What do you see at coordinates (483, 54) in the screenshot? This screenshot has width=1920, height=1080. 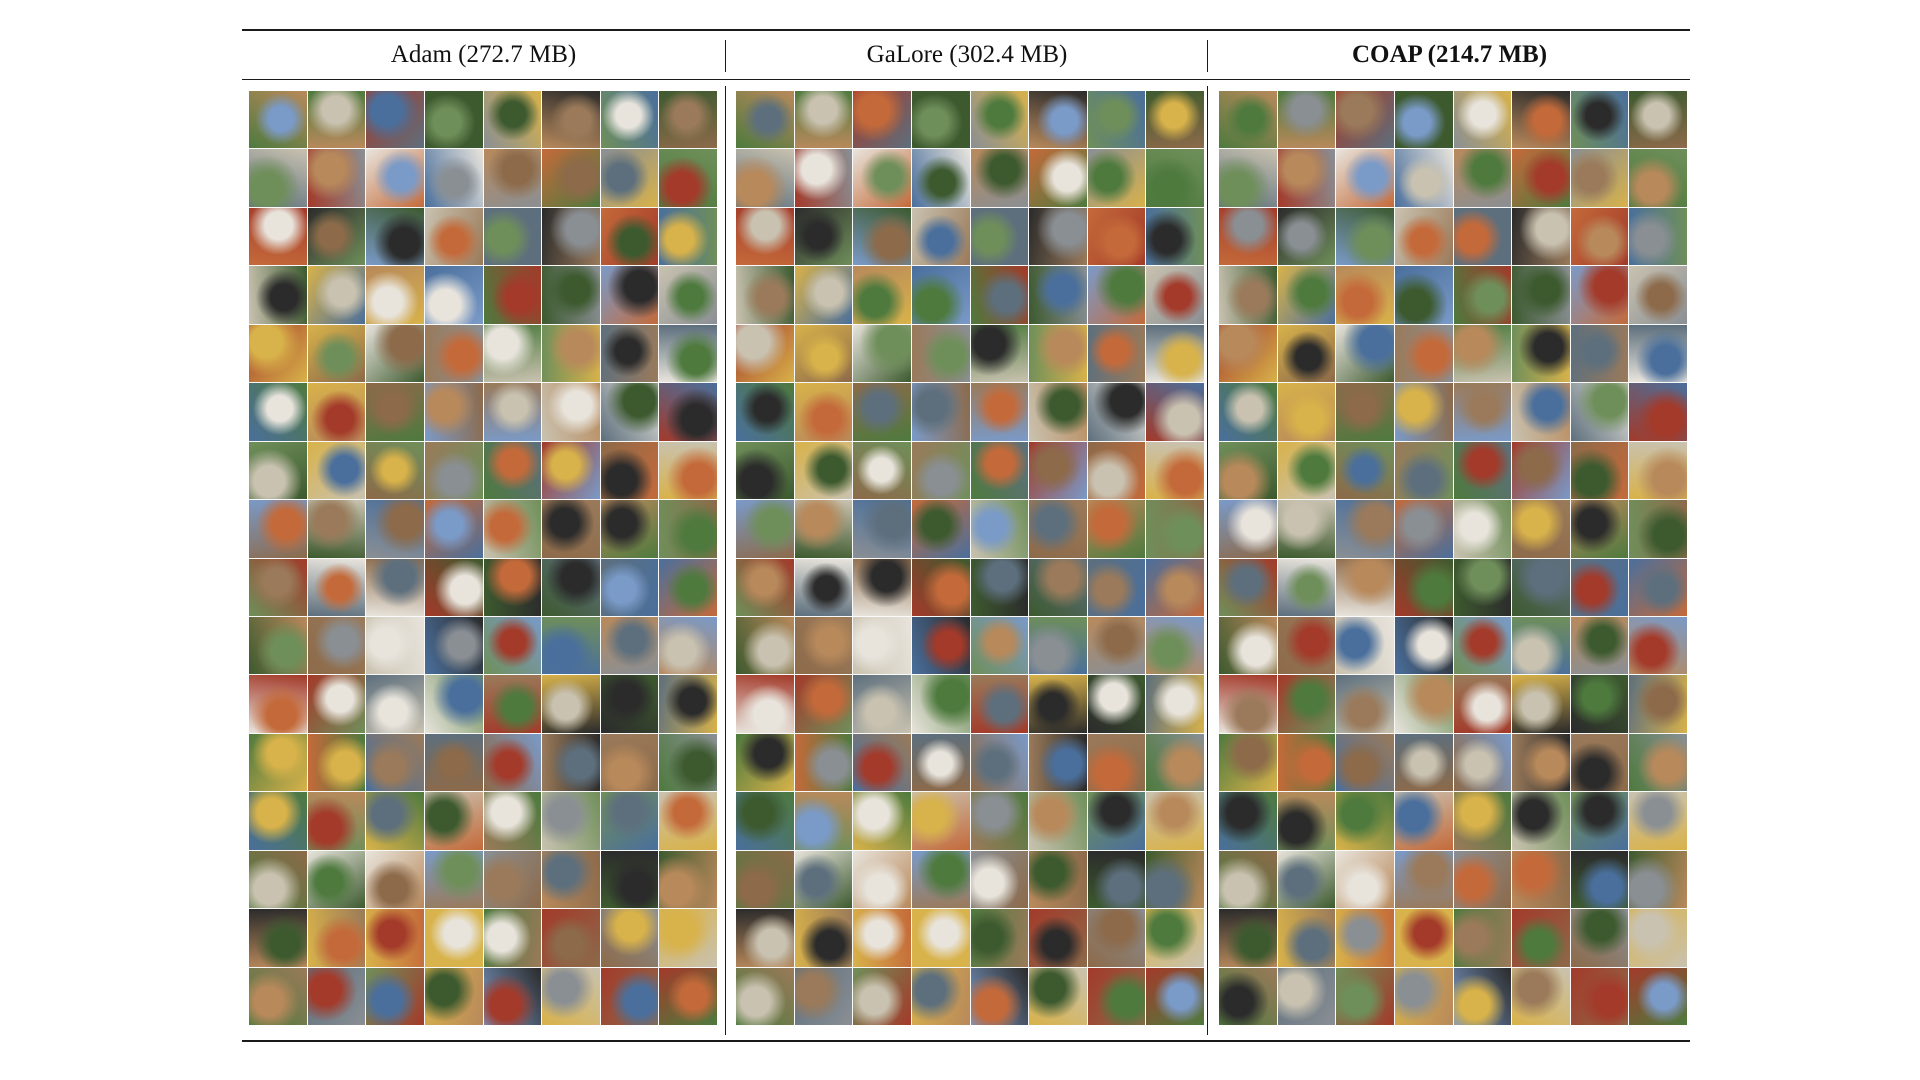 I see `column-header-adam: Adam (272.7 MB)` at bounding box center [483, 54].